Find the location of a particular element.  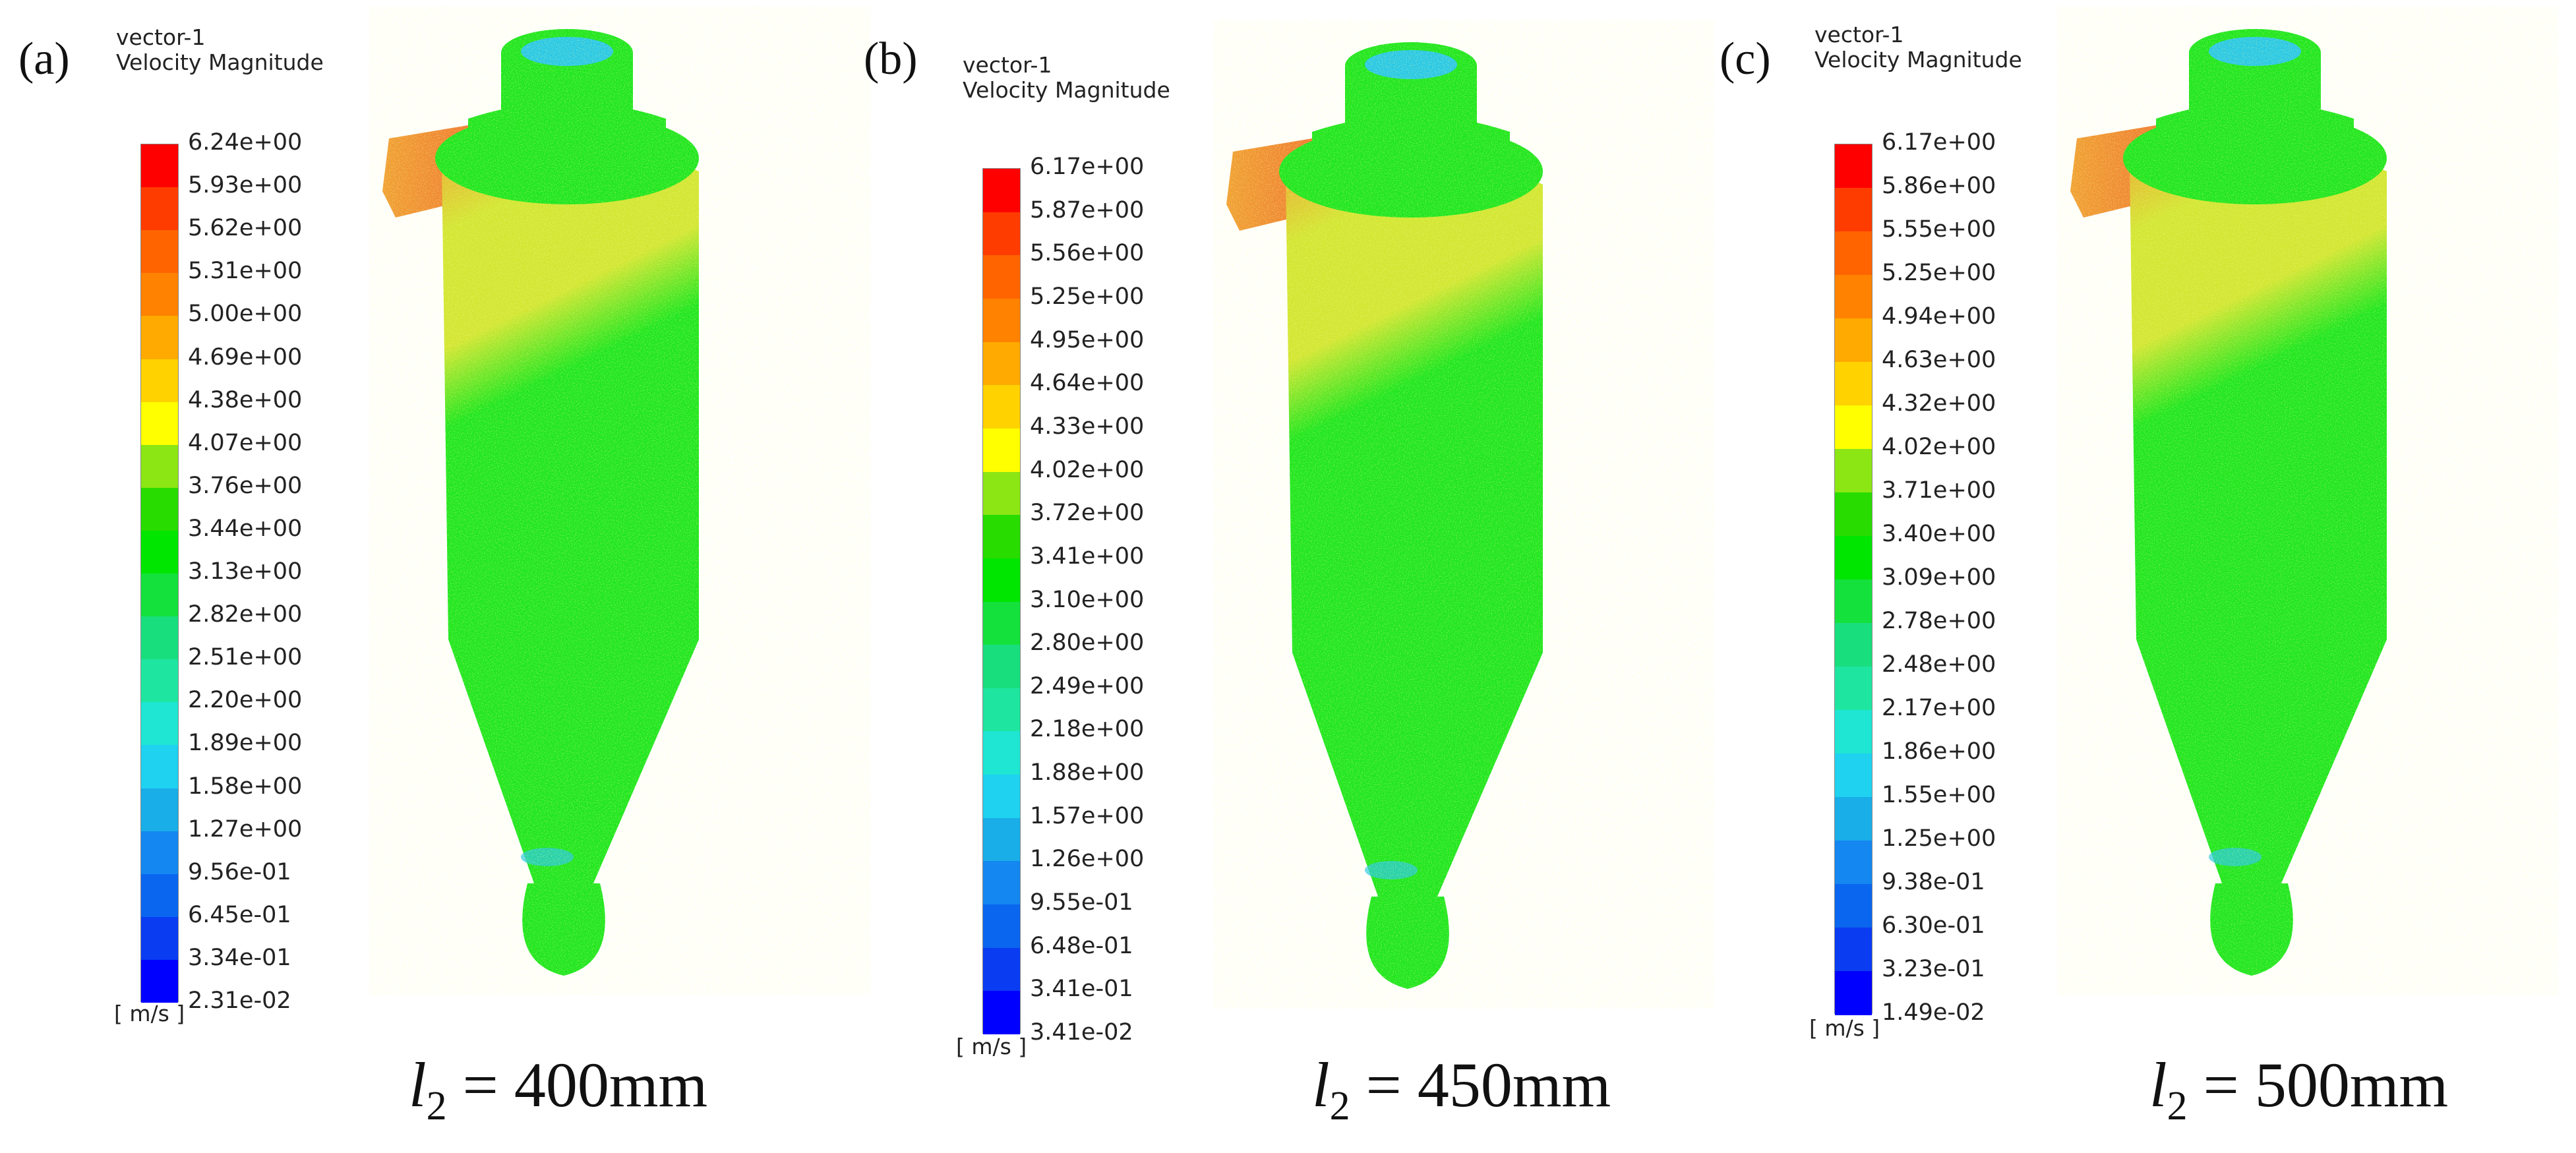

colorbar-tick-label: 1.58e+00 is located at coordinates (245, 786).